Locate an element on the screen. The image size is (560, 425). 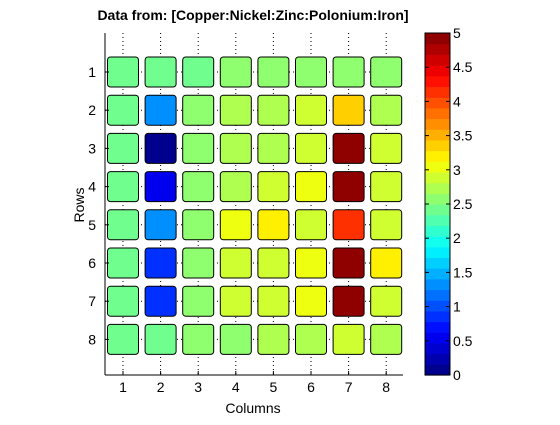
x-tick-label: 4 is located at coordinates (236, 387).